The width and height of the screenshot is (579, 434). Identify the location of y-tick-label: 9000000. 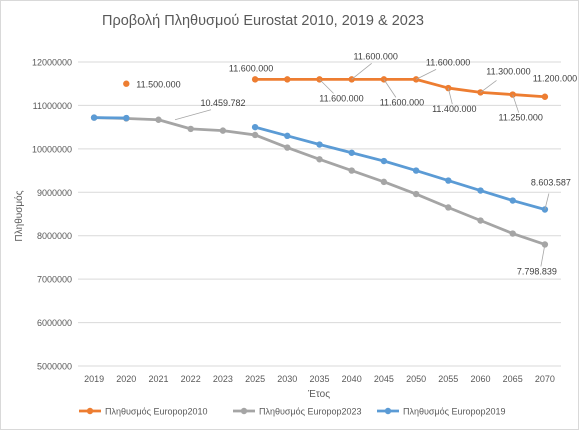
(54, 193).